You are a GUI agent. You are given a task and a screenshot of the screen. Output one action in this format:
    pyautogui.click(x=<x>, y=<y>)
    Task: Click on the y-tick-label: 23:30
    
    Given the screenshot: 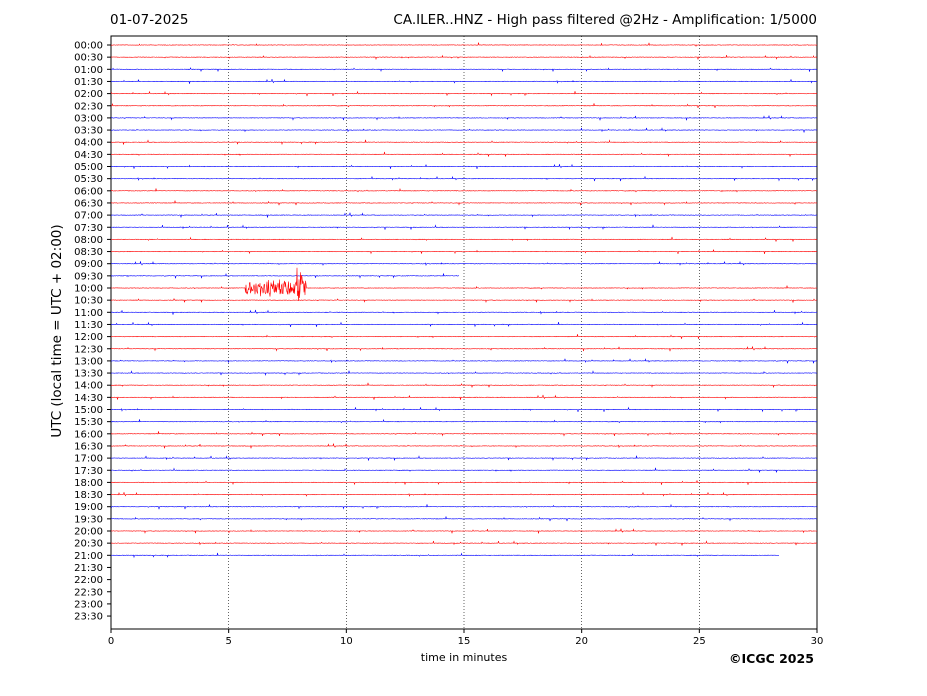 What is the action you would take?
    pyautogui.click(x=88, y=617)
    